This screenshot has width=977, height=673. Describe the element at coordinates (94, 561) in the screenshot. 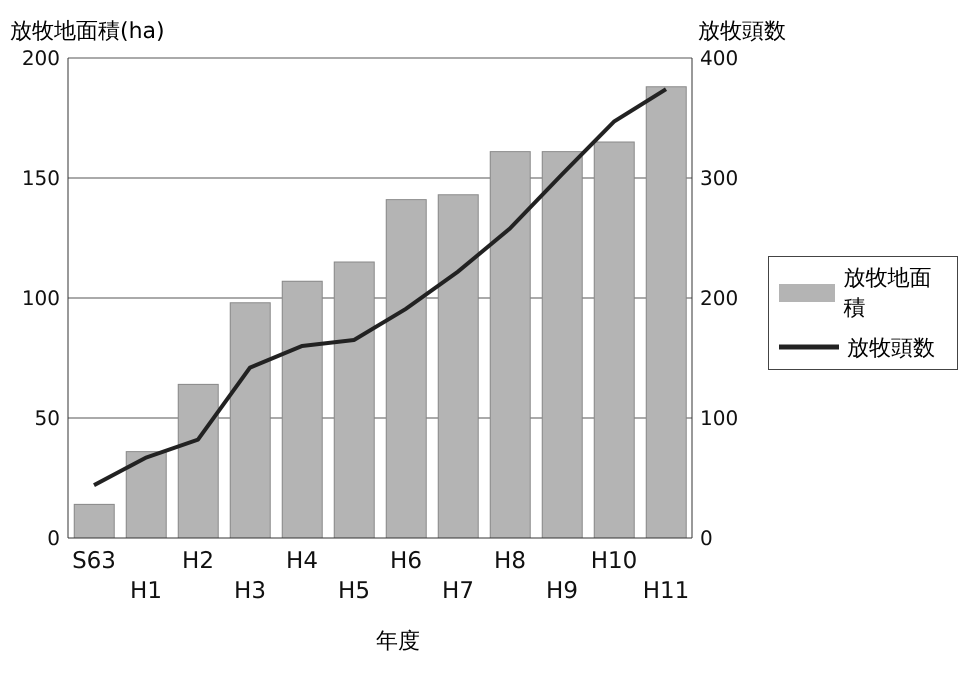

I see `x-tick-label: S63` at that location.